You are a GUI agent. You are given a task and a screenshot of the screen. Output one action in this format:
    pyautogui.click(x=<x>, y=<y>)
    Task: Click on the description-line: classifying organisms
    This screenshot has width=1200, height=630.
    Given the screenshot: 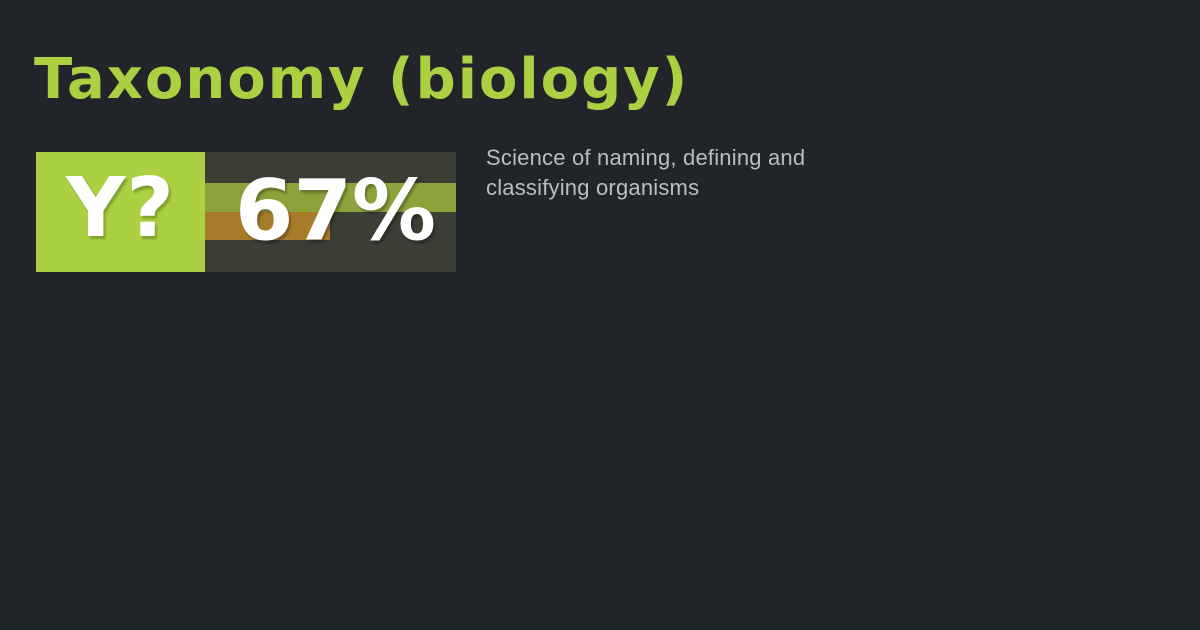 What is the action you would take?
    pyautogui.click(x=593, y=187)
    